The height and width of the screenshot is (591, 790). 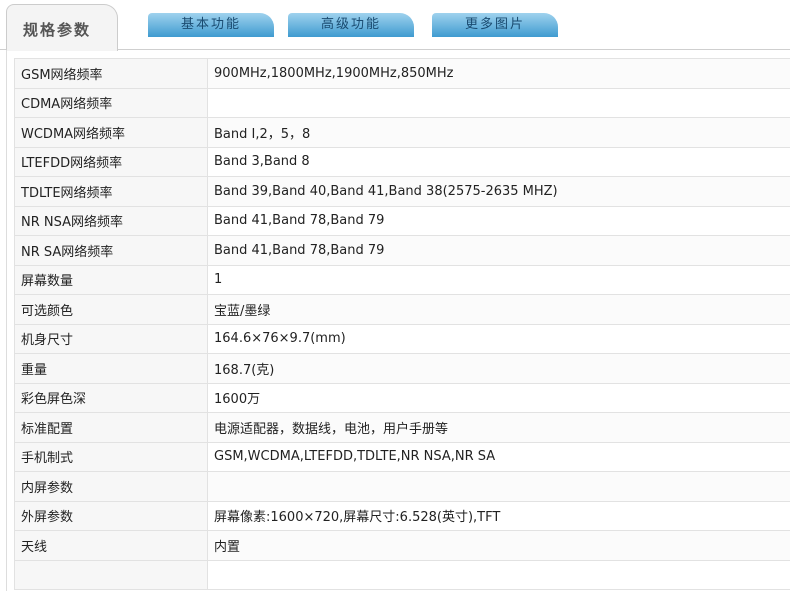 What do you see at coordinates (111, 515) in the screenshot?
I see `spec-label: 外屏参数` at bounding box center [111, 515].